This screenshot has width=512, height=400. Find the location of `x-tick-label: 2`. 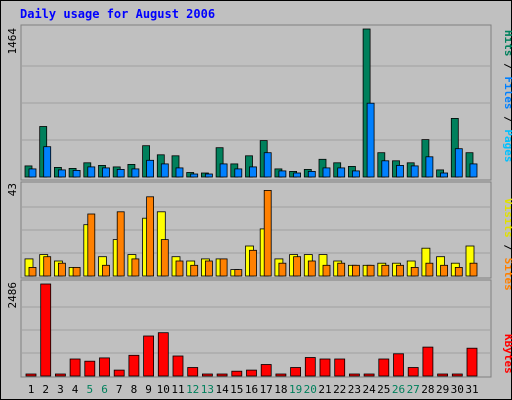

x-tick-label: 2 is located at coordinates (45, 389).